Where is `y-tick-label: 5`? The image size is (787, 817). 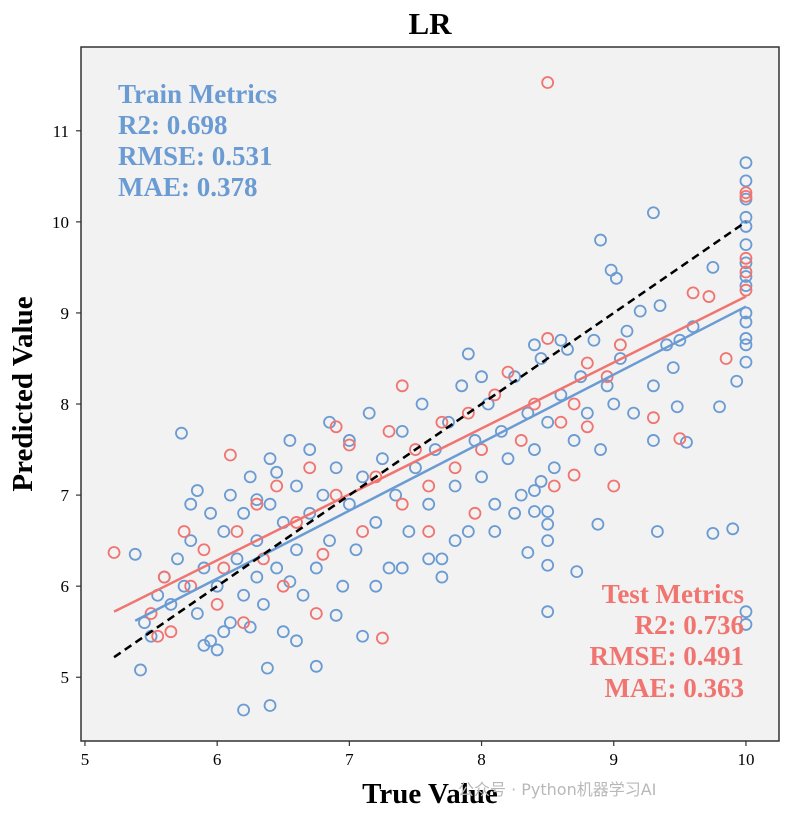 y-tick-label: 5 is located at coordinates (65, 677).